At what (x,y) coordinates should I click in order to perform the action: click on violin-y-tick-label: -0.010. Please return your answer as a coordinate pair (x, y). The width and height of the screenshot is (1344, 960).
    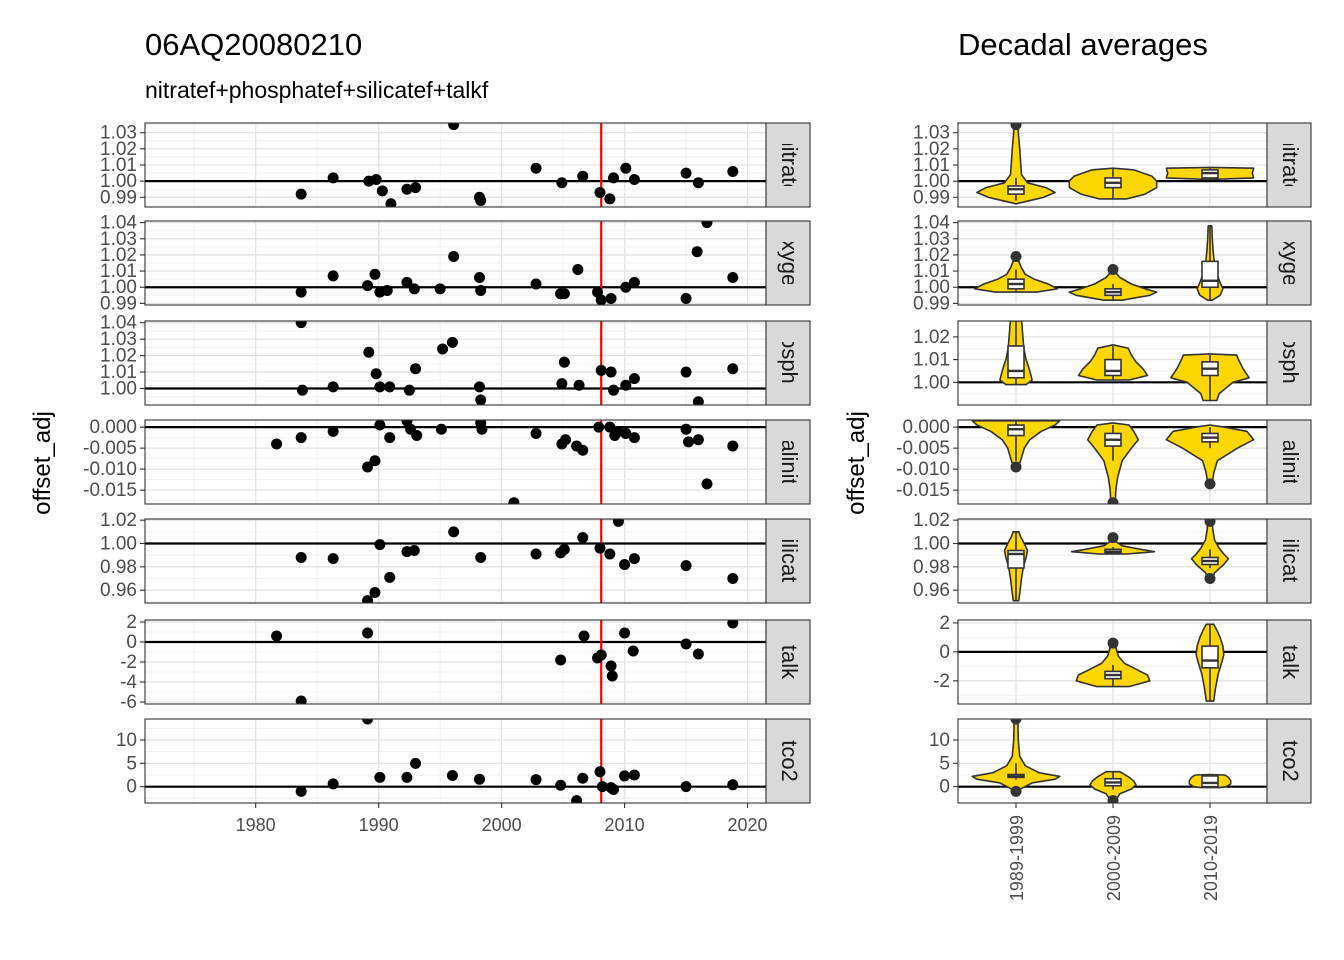
    Looking at the image, I should click on (923, 469).